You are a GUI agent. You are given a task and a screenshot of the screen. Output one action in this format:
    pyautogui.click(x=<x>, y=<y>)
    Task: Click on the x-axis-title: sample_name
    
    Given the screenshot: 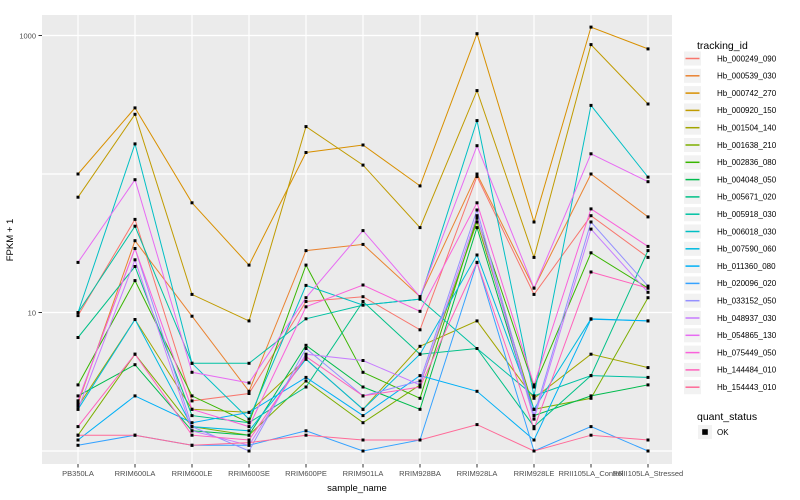 What is the action you would take?
    pyautogui.click(x=357, y=488)
    